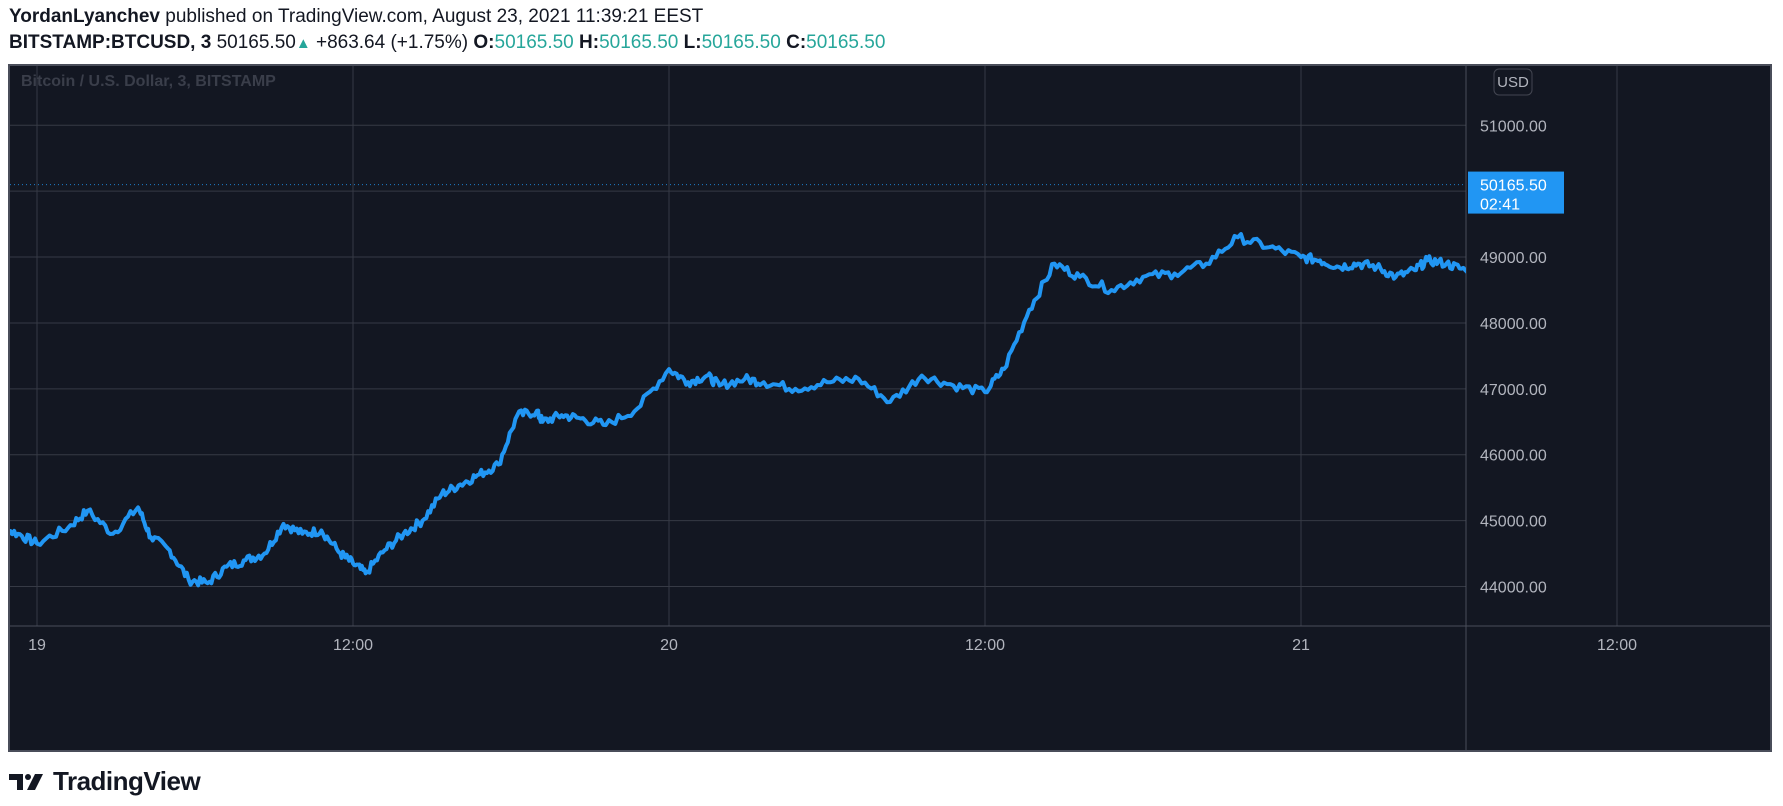 The image size is (1783, 806). Describe the element at coordinates (669, 645) in the screenshot. I see `x-tick-label: 20` at that location.